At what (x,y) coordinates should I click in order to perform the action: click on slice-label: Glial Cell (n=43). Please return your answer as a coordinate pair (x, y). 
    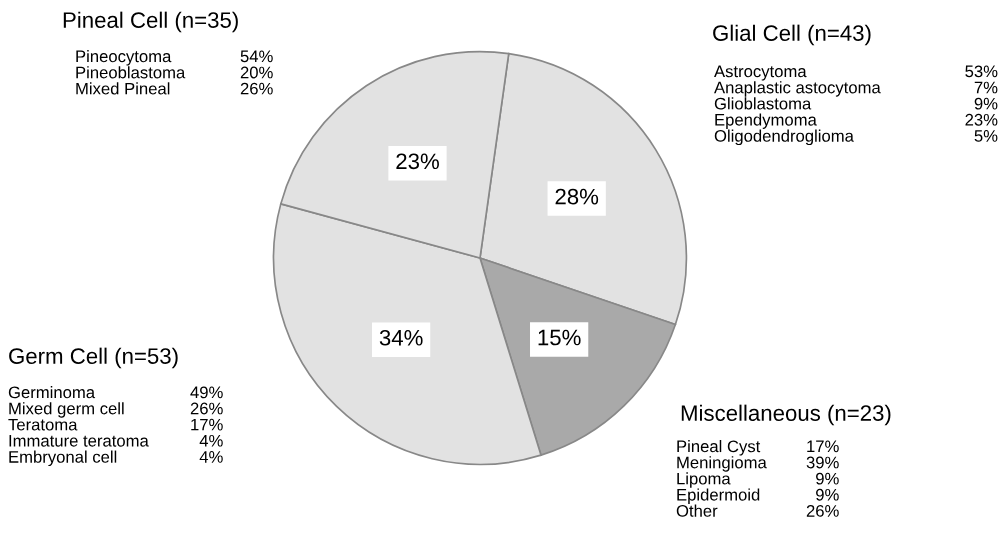
    Looking at the image, I should click on (792, 35).